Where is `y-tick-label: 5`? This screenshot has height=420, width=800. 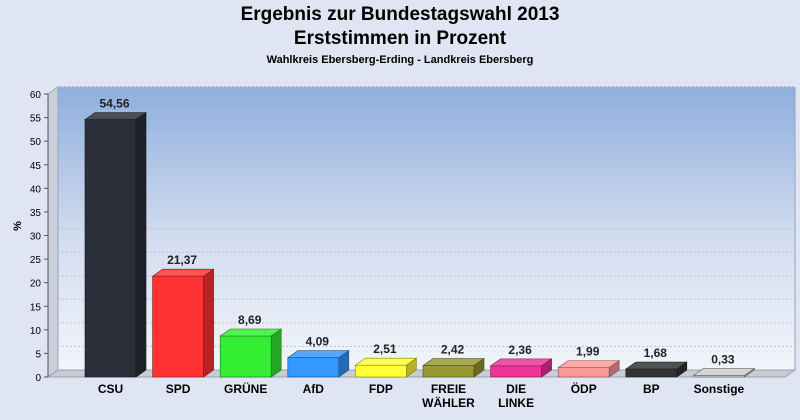 y-tick-label: 5 is located at coordinates (38, 354).